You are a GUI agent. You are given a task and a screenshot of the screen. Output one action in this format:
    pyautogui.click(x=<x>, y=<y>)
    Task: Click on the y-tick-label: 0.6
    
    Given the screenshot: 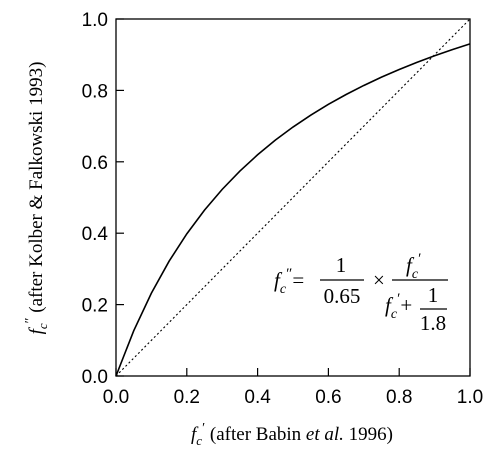 What is the action you would take?
    pyautogui.click(x=95, y=163)
    